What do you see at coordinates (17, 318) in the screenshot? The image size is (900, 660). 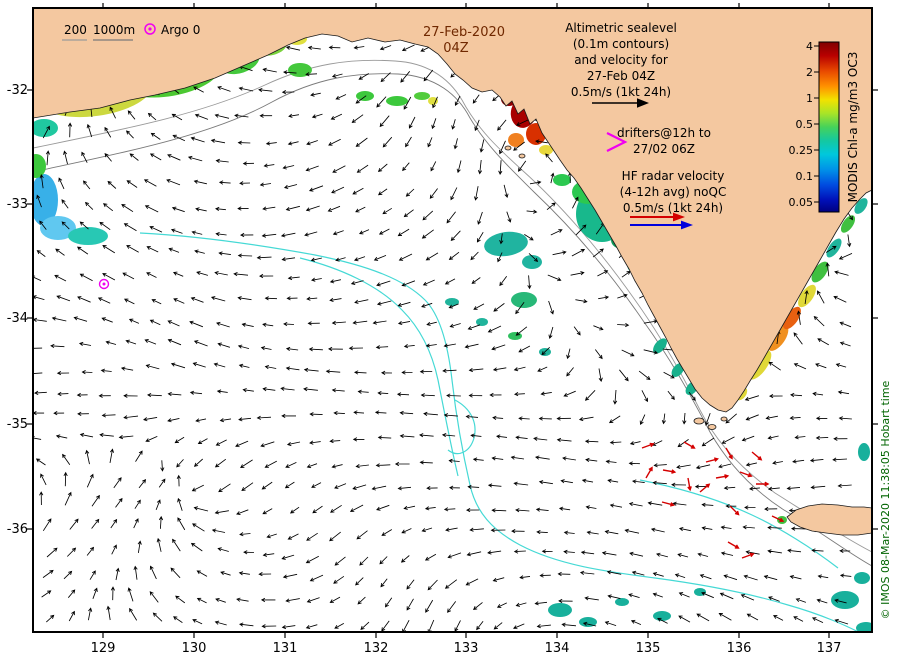 I see `y-tick-label: -34` at bounding box center [17, 318].